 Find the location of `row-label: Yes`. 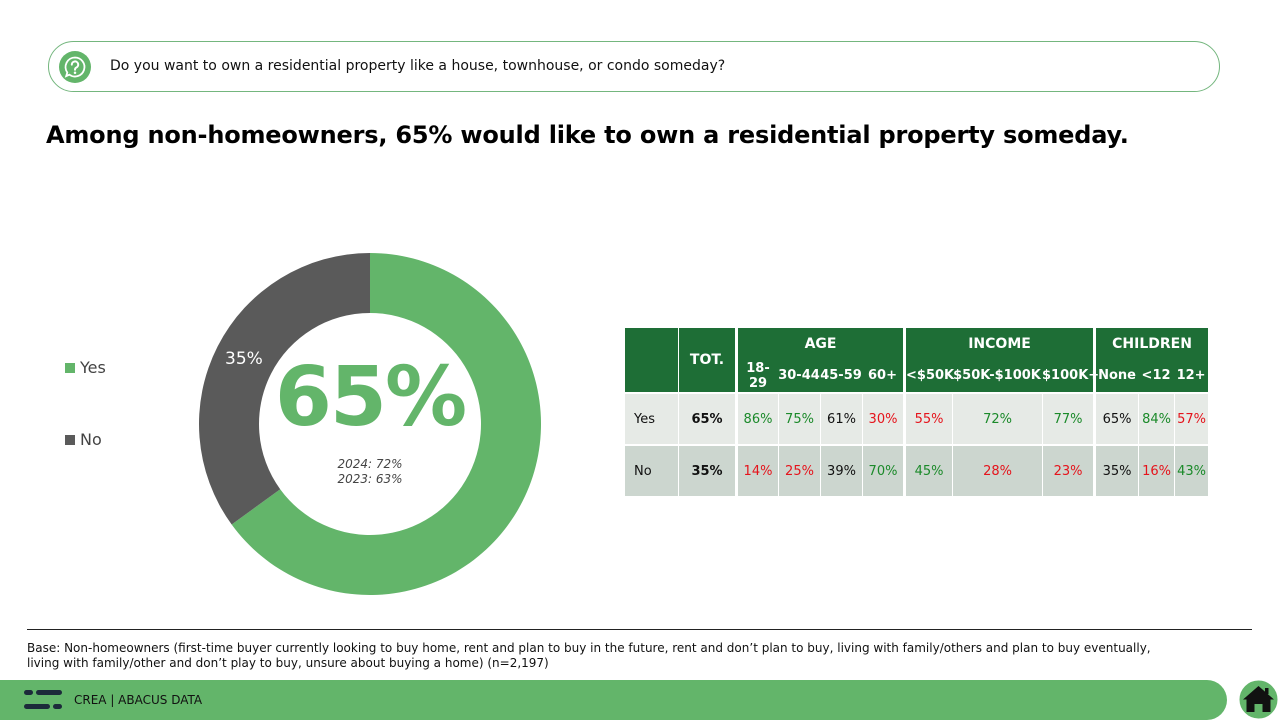

row-label: Yes is located at coordinates (651, 419).